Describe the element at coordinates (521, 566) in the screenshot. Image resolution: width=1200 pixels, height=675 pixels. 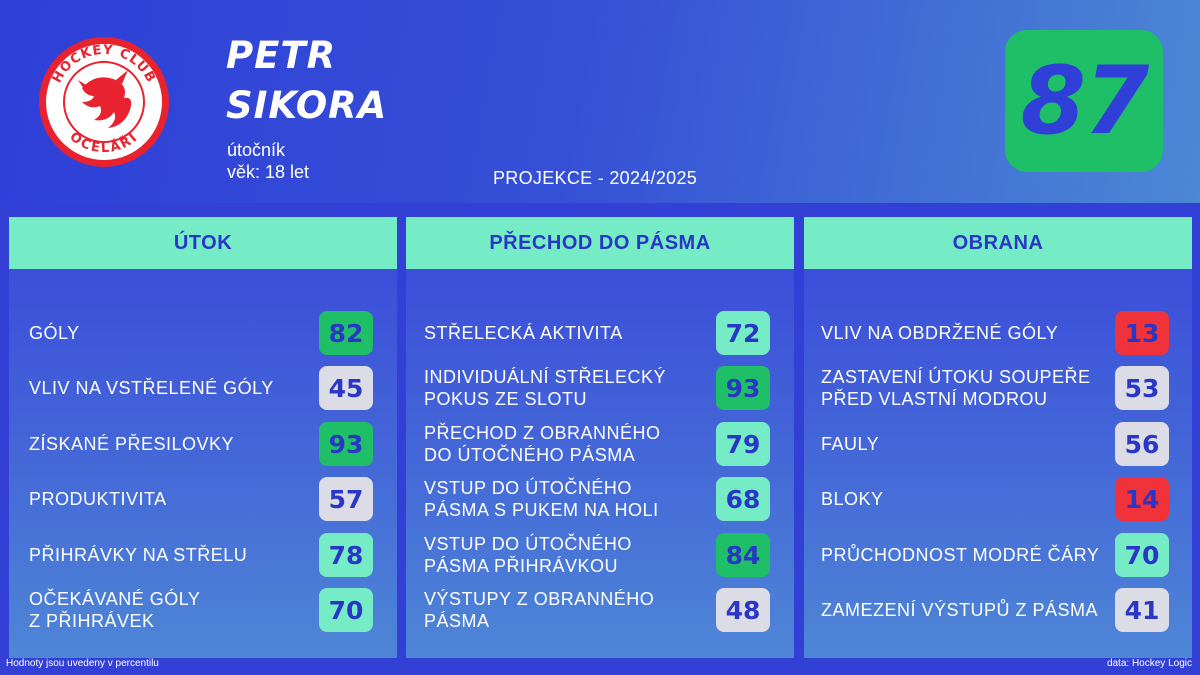
I see `metric-label-line: PÁSMA PŘIHRÁVKOU` at that location.